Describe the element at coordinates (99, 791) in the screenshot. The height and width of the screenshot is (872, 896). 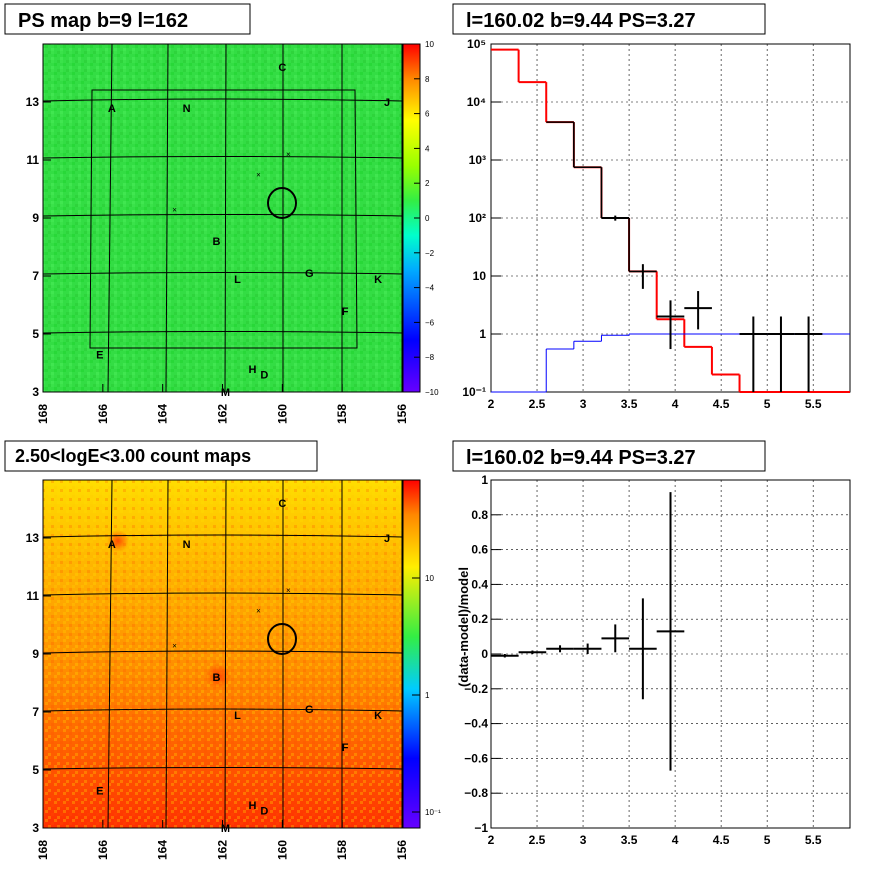
I see `source-label: E` at that location.